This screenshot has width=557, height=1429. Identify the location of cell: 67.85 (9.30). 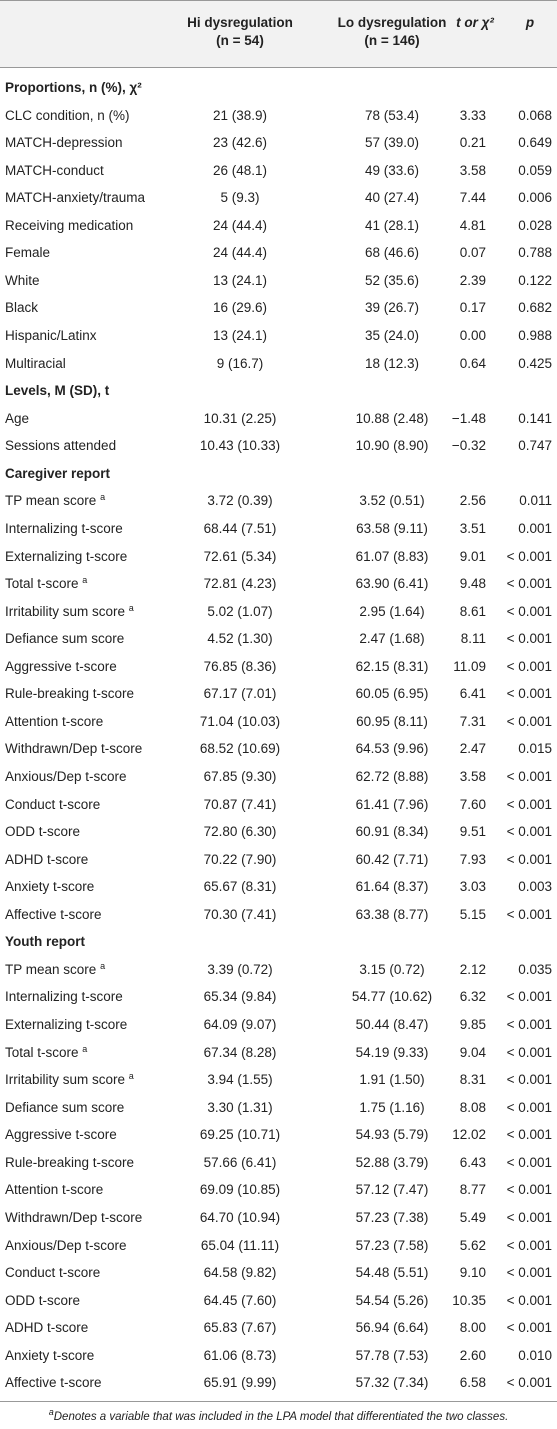
(240, 776).